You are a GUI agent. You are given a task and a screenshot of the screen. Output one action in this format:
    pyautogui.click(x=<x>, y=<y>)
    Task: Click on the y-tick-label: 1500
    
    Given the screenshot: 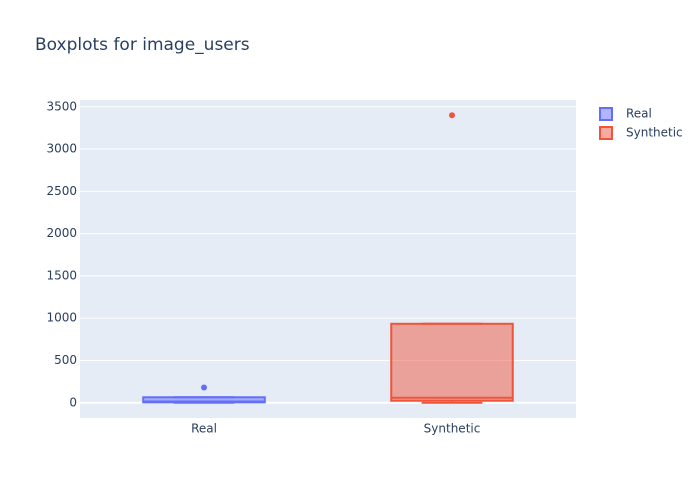 What is the action you would take?
    pyautogui.click(x=61, y=275)
    